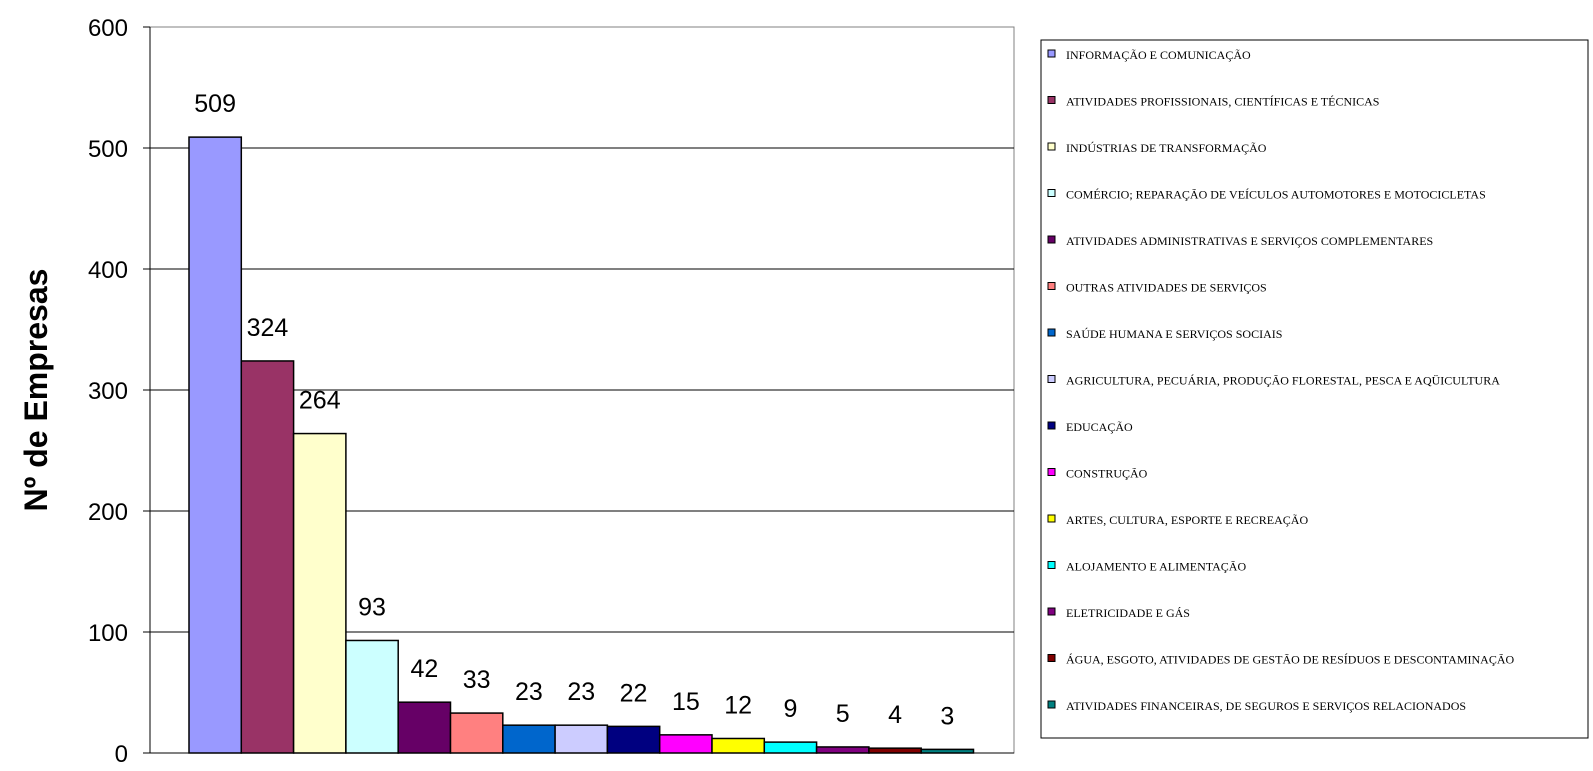  I want to click on y-axis-title: Nº de Empresas, so click(36, 390).